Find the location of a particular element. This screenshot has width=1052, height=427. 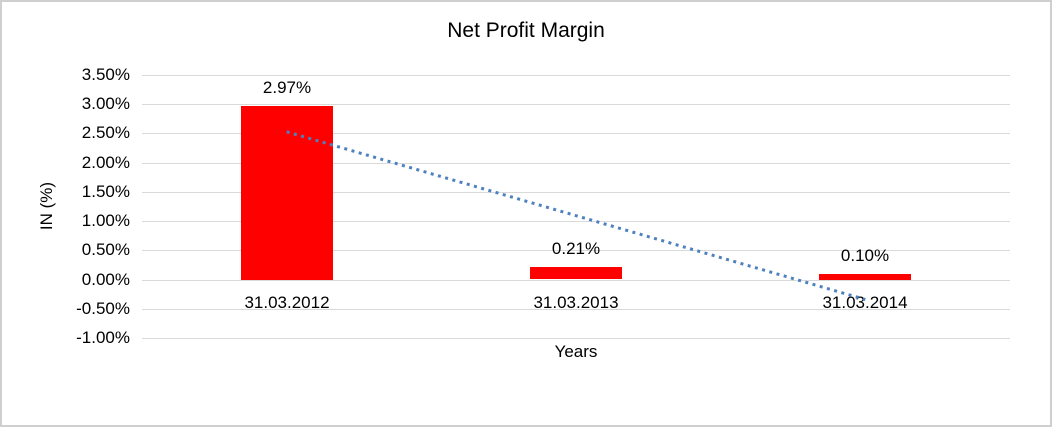

y-tick-label: 3.00% is located at coordinates (105, 103).